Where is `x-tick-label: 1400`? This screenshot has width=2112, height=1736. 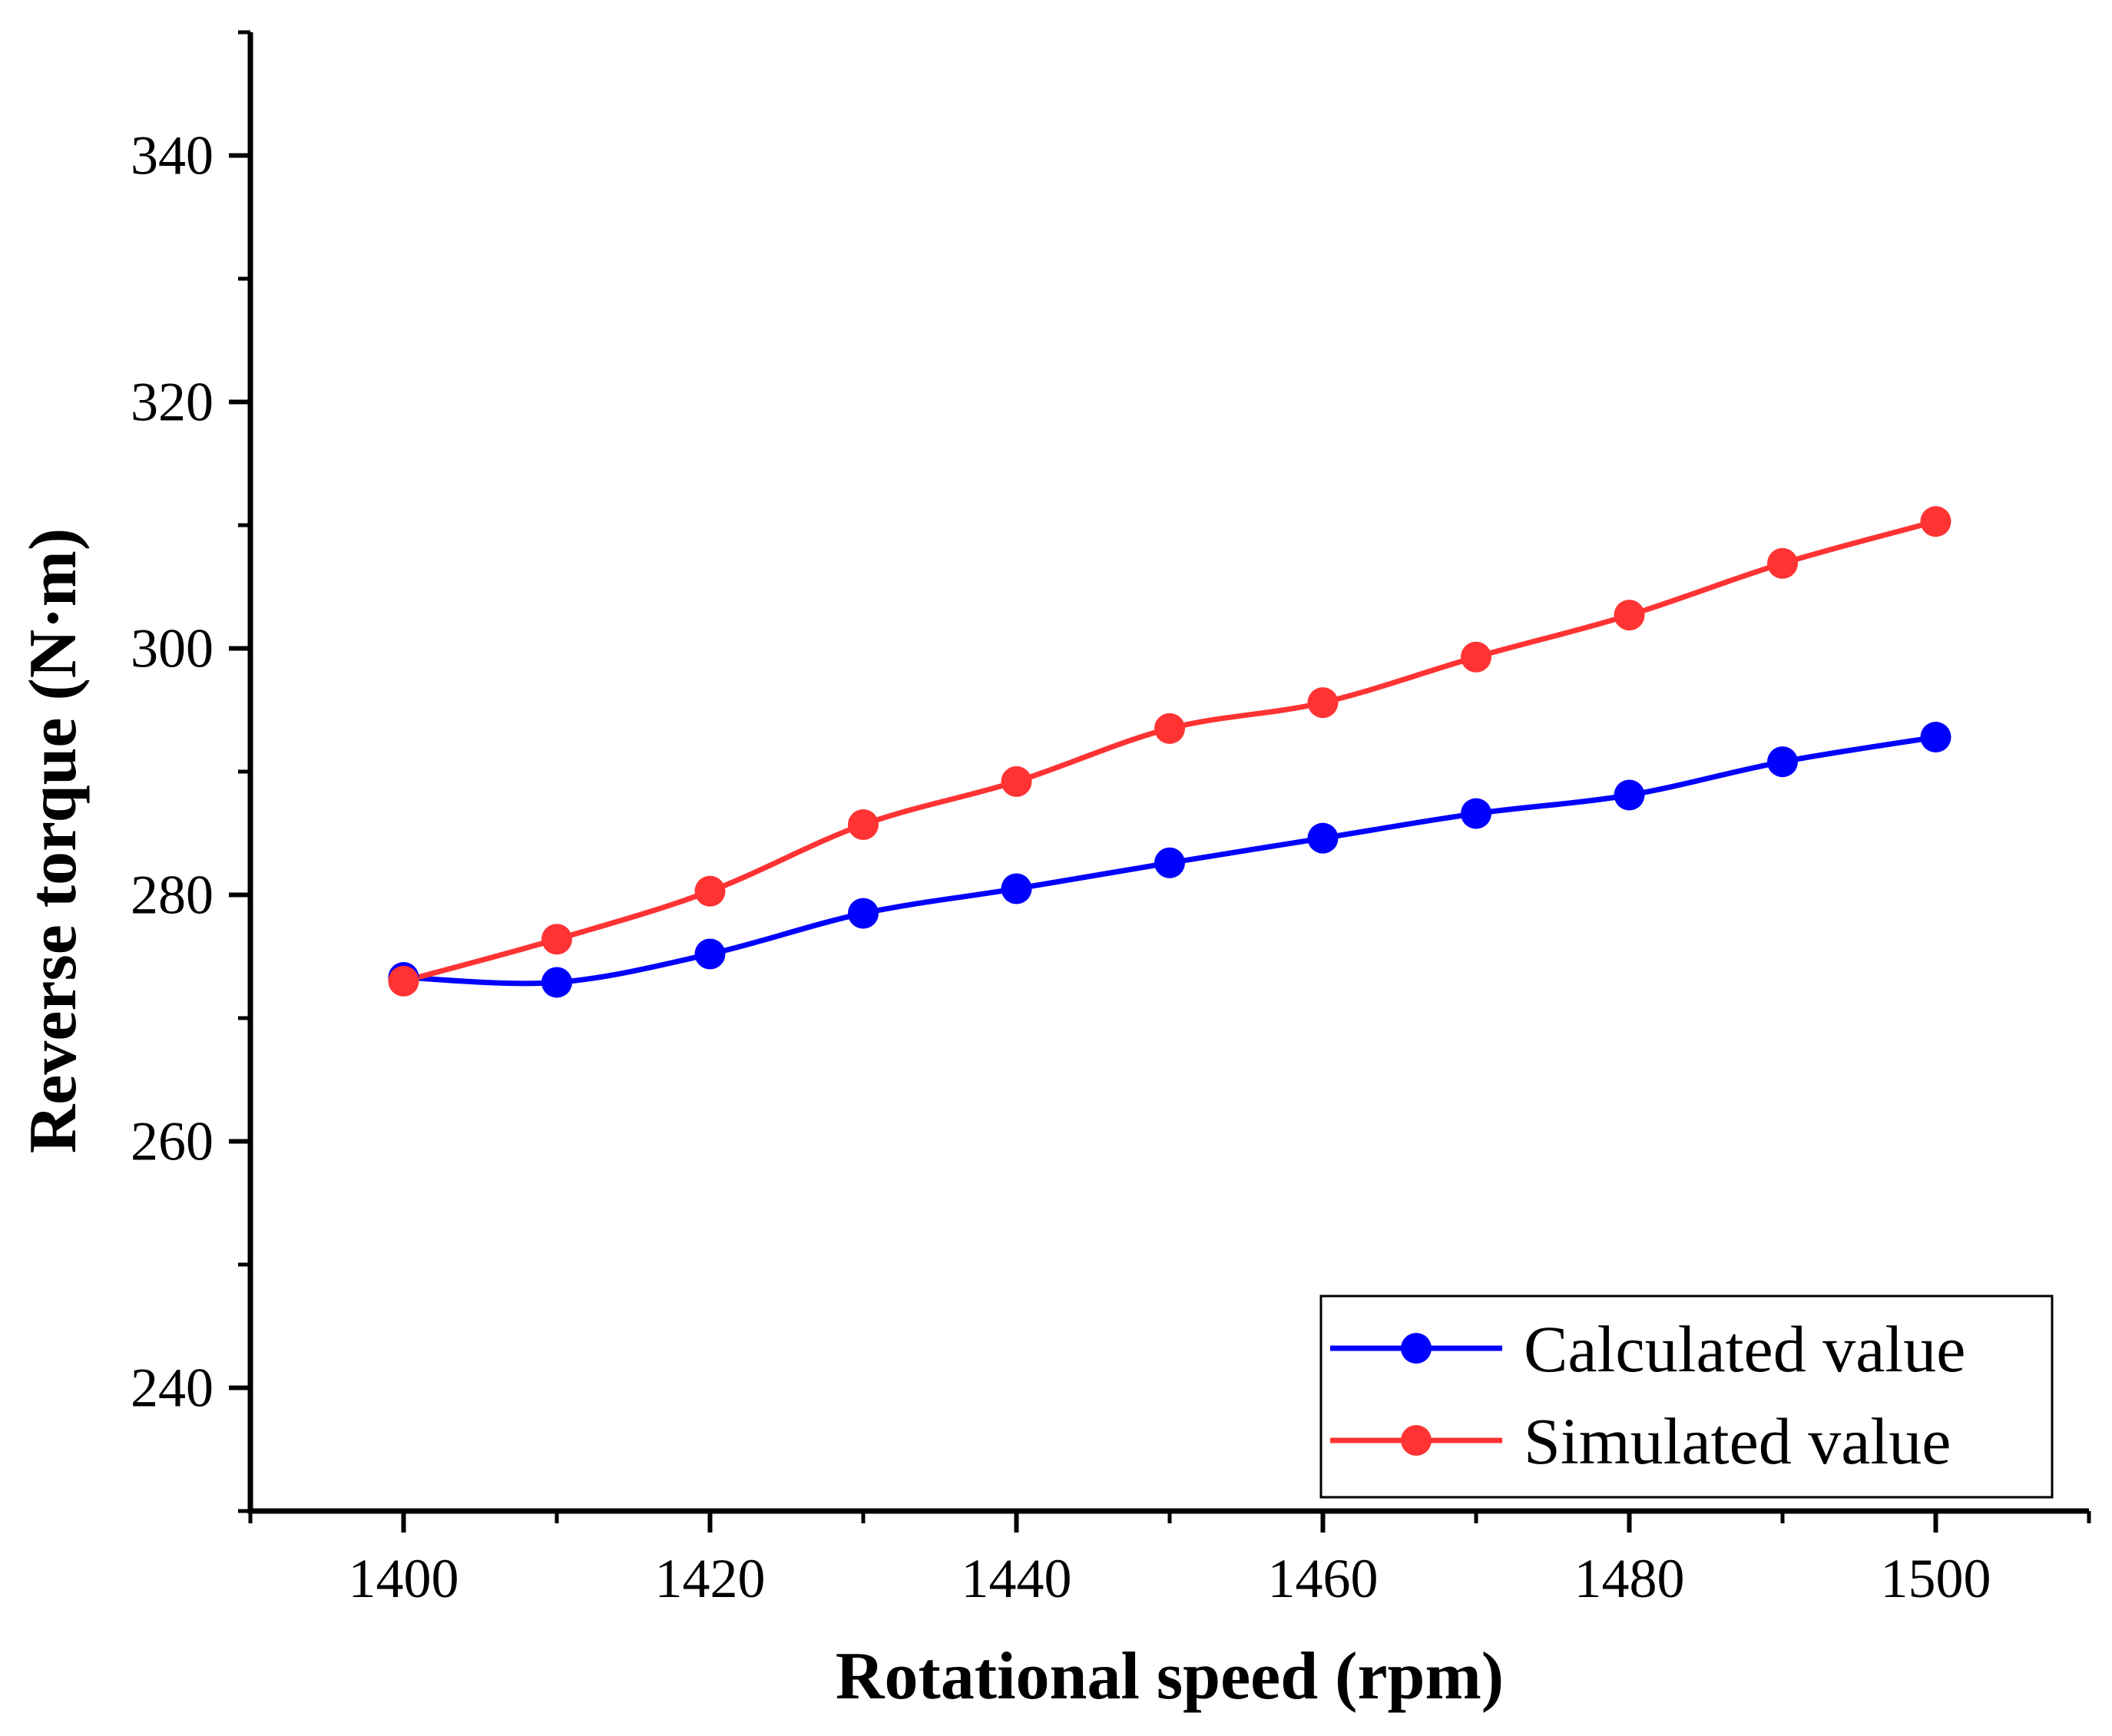
x-tick-label: 1400 is located at coordinates (404, 1578).